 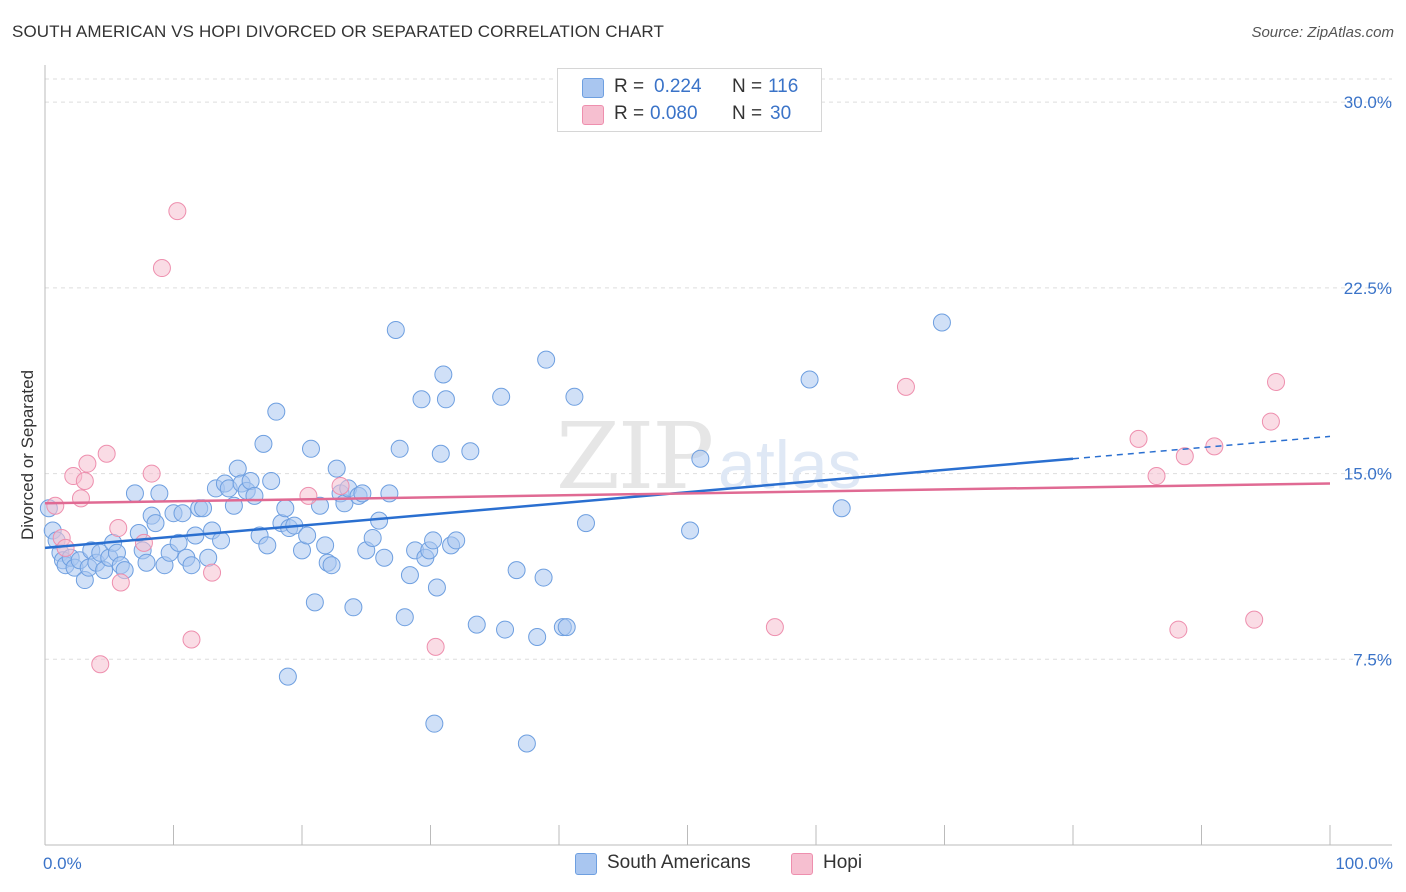 I want to click on source-label: Source: ZipAtlas.com, so click(x=1322, y=32).